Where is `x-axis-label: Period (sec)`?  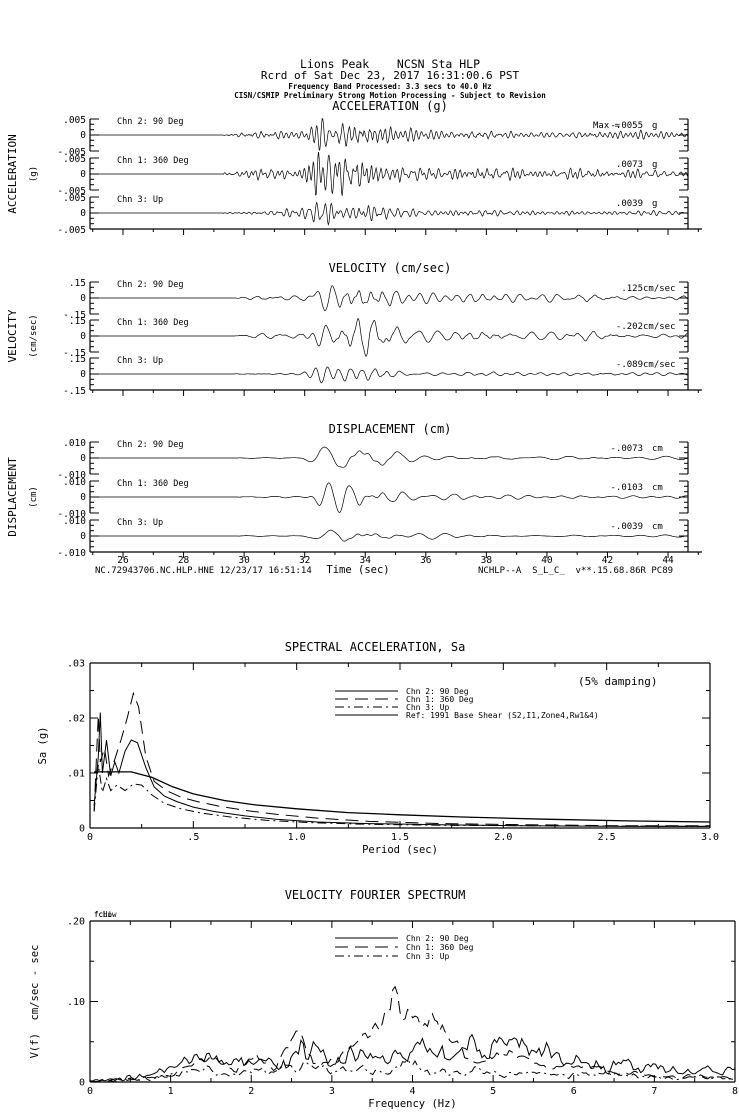
x-axis-label: Period (sec) is located at coordinates (400, 850).